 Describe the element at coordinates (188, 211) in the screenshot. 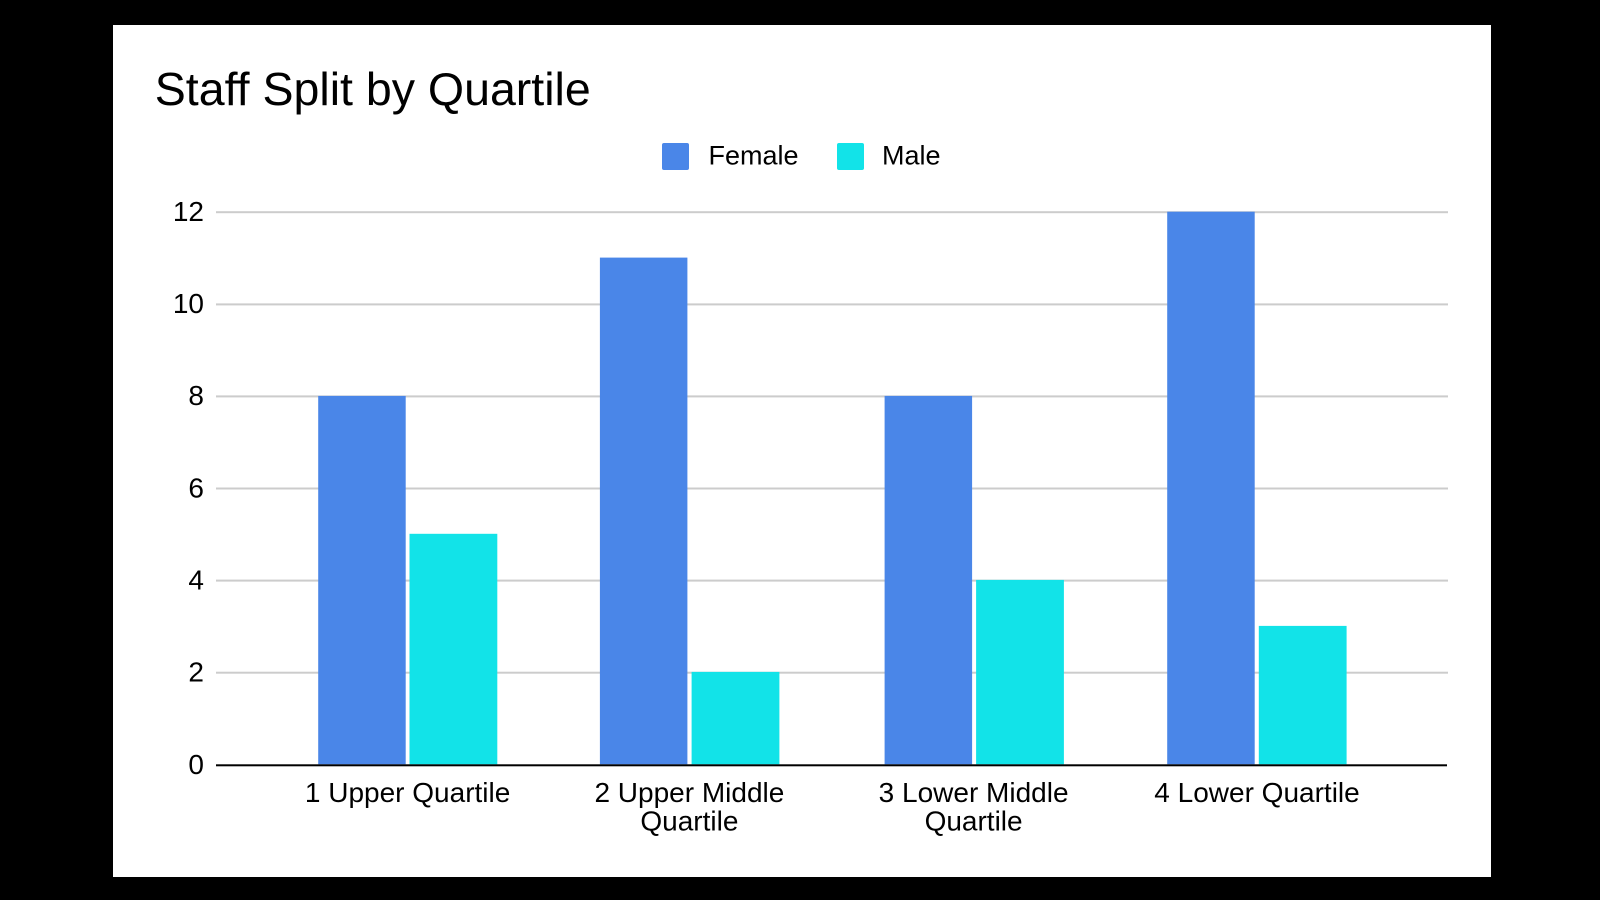

I see `svg-text: 12` at that location.